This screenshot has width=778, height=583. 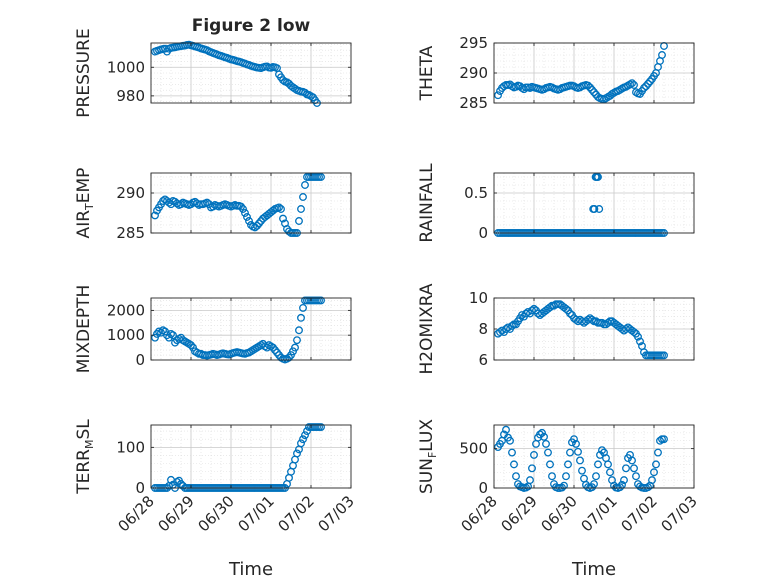 What do you see at coordinates (483, 488) in the screenshot?
I see `y-tick-label: 0` at bounding box center [483, 488].